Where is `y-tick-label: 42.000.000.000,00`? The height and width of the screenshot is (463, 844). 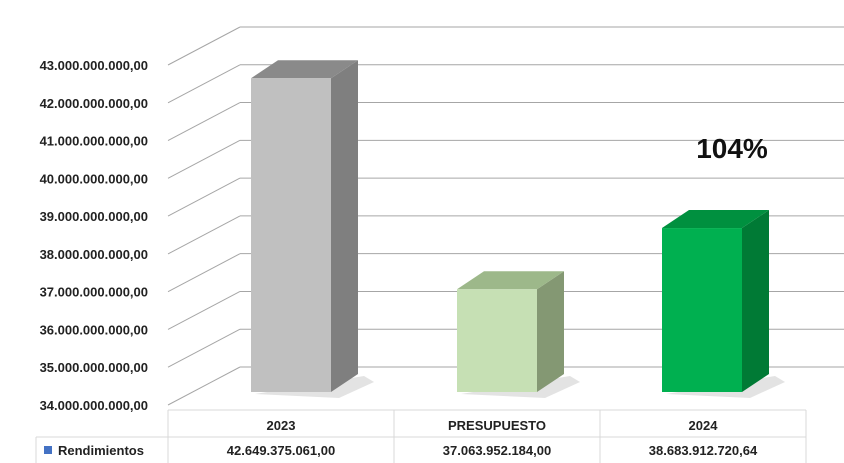
y-tick-label: 42.000.000.000,00 is located at coordinates (94, 103).